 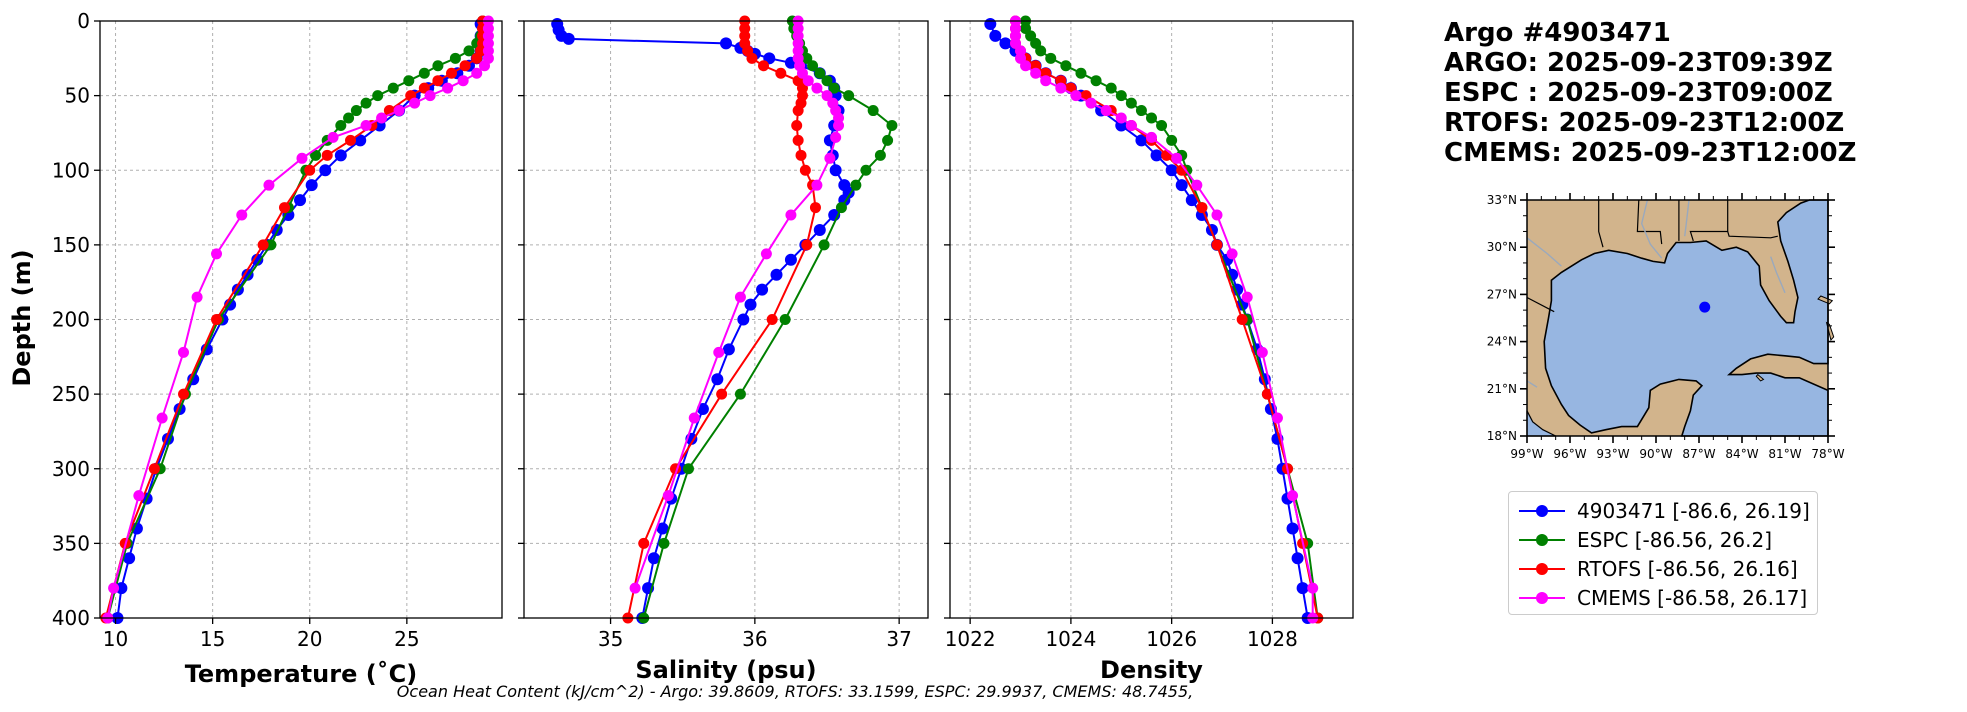 I want to click on map-lon-label: 93°W, so click(x=1612, y=454).